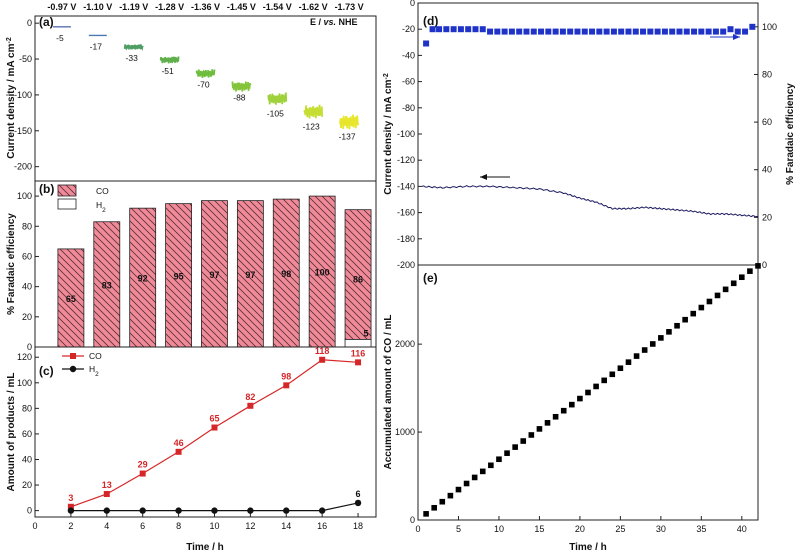  Describe the element at coordinates (23, 95) in the screenshot. I see `y-tick-label: -100` at that location.